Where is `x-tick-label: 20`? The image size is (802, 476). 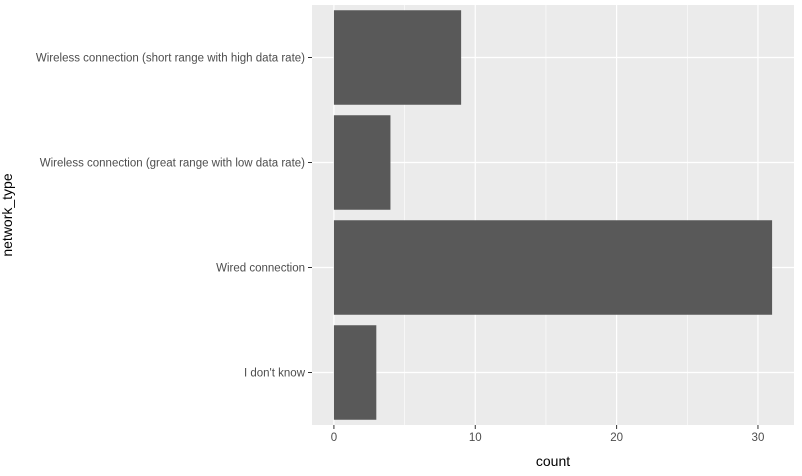
x-tick-label: 20 is located at coordinates (616, 438).